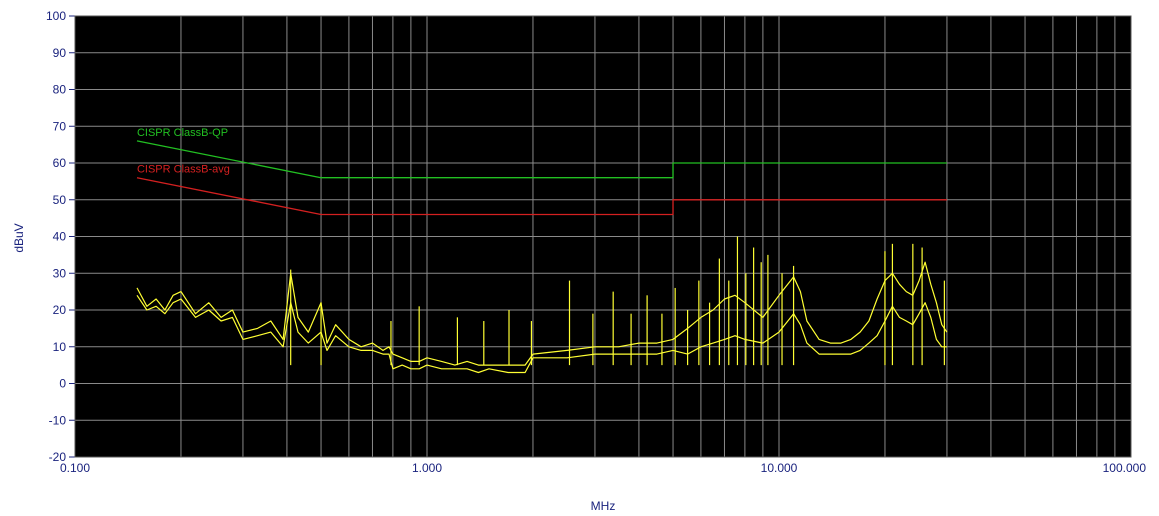 The height and width of the screenshot is (516, 1159). Describe the element at coordinates (779, 468) in the screenshot. I see `x-tick-label-2: 10.000` at that location.